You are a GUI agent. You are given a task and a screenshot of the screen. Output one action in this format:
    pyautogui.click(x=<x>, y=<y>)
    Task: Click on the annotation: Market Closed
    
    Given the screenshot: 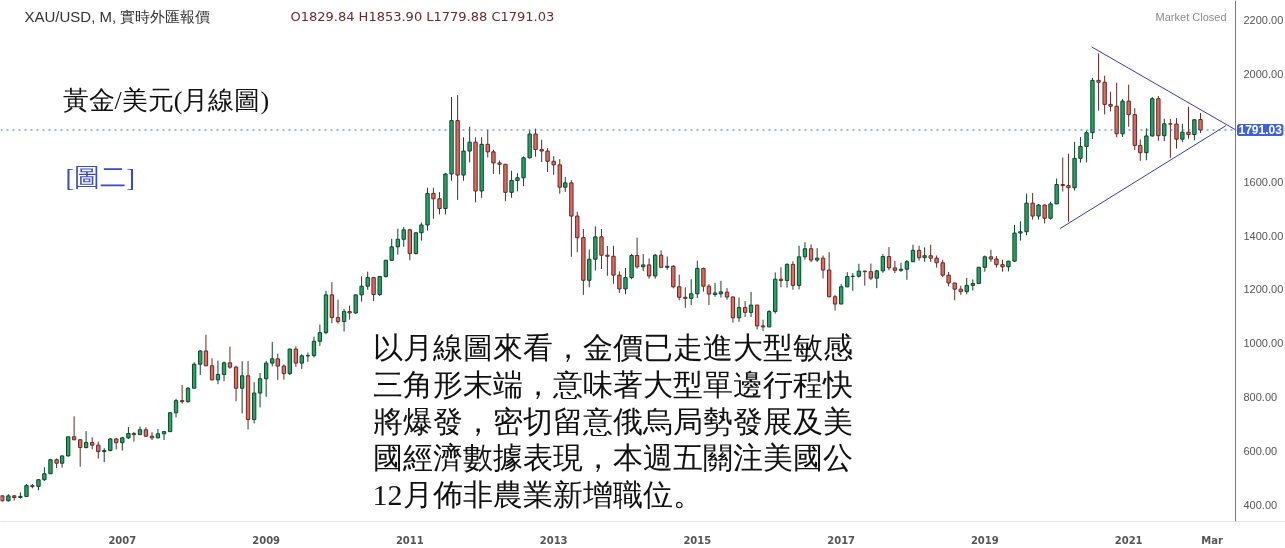 What is the action you would take?
    pyautogui.click(x=1191, y=16)
    